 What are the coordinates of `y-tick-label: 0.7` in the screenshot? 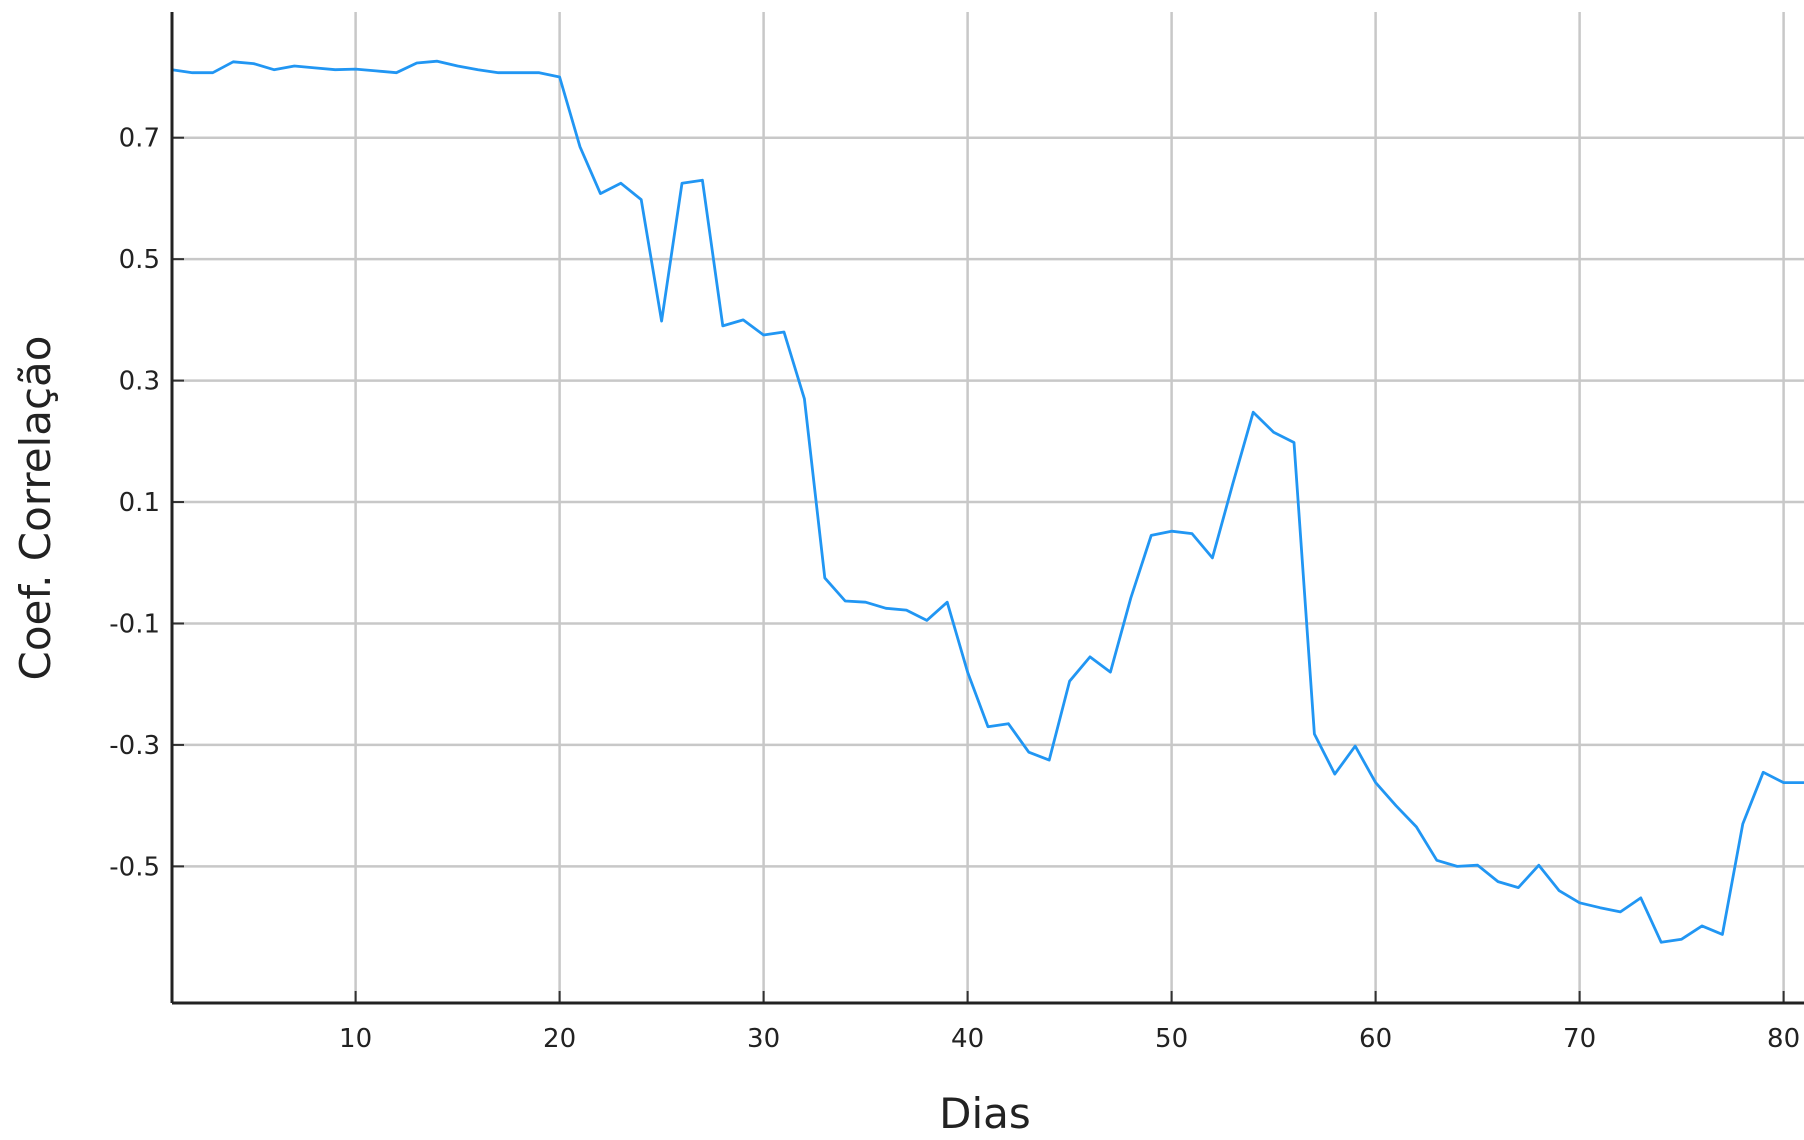 It's located at (139, 139).